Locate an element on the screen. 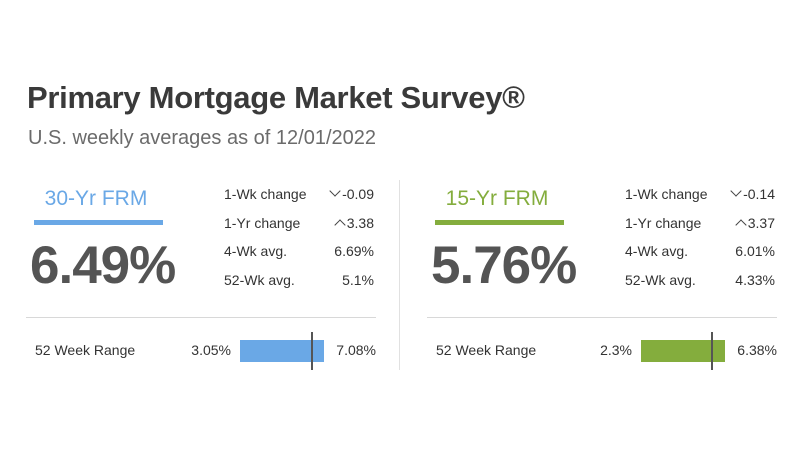 The height and width of the screenshot is (450, 800). metric-52wk-avg: 52-Wk avg. 5.1% is located at coordinates (299, 286).